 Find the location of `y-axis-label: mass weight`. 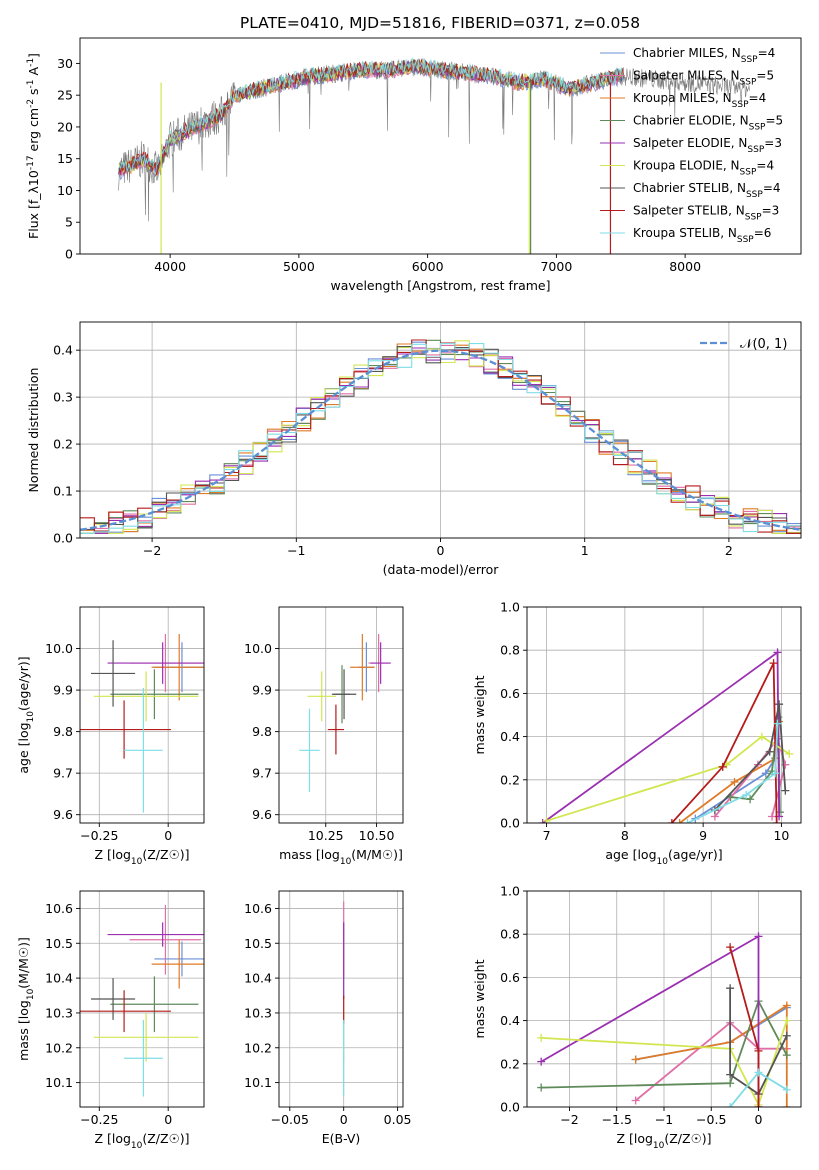

y-axis-label: mass weight is located at coordinates (479, 998).